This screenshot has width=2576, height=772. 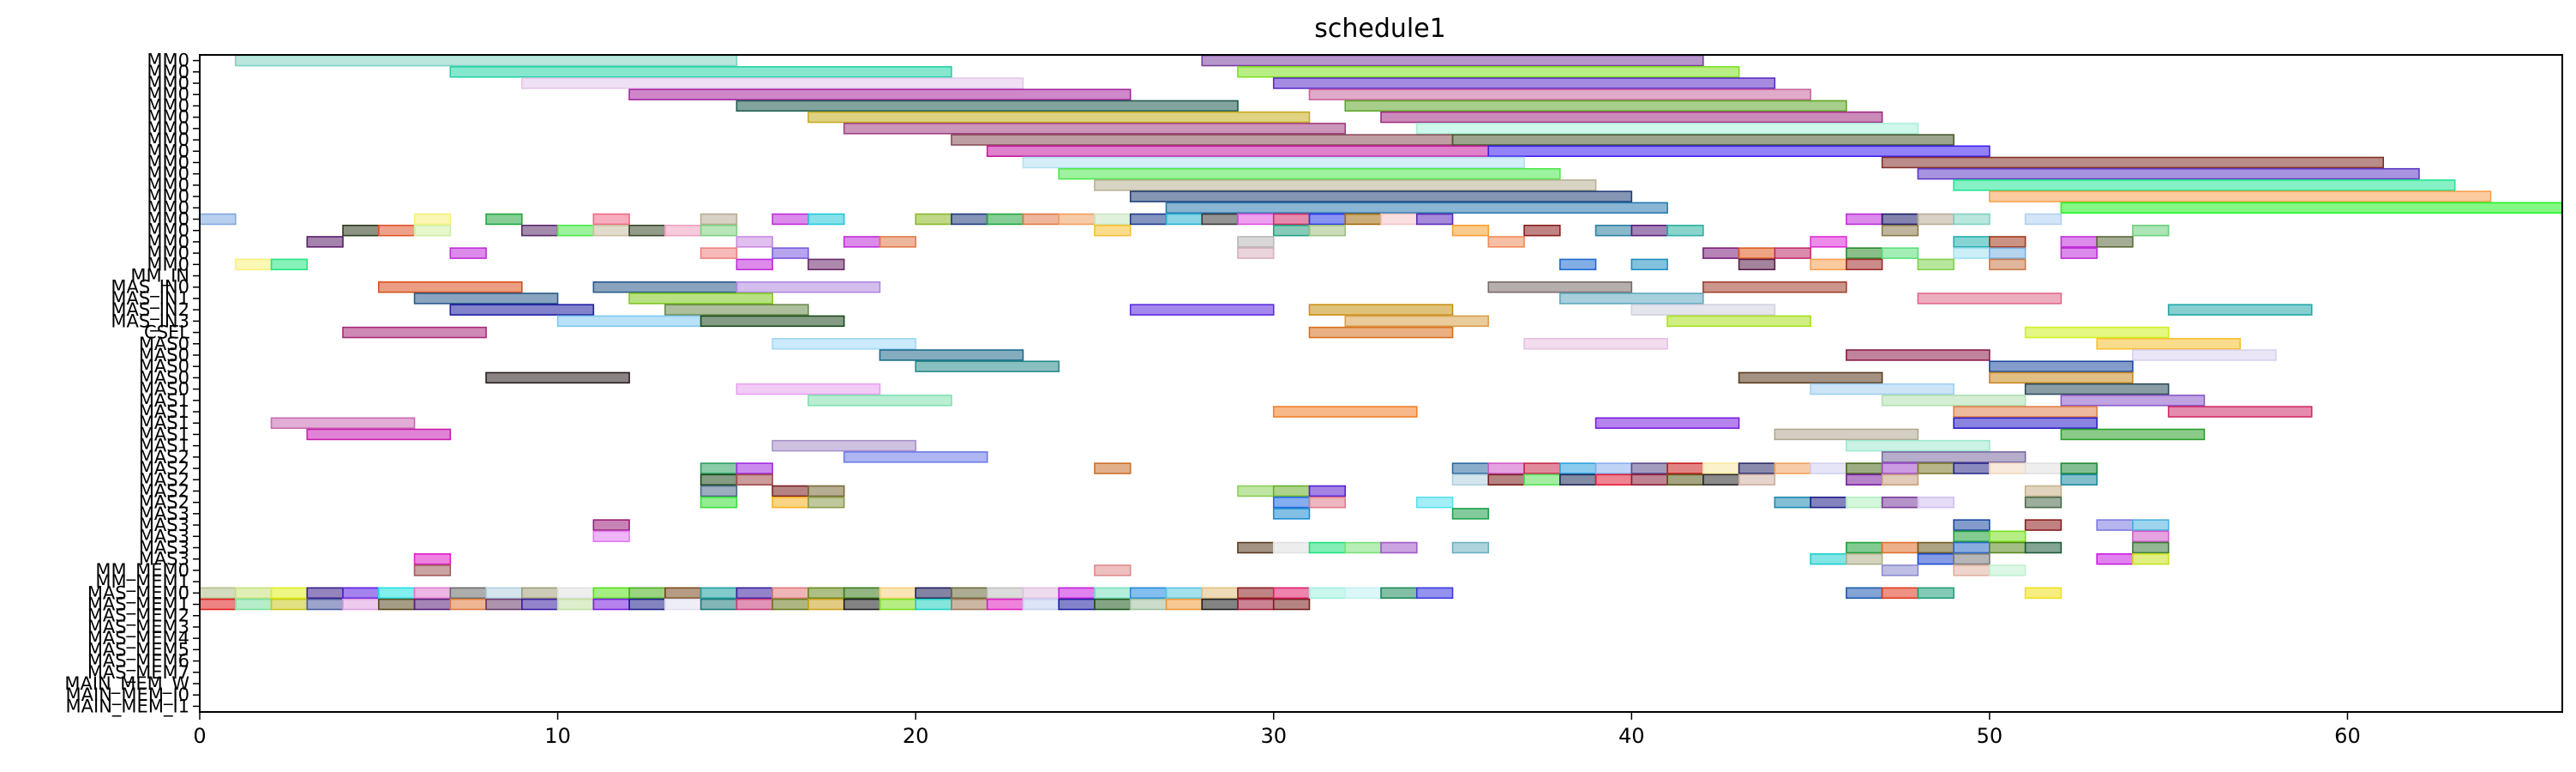 I want to click on y-tick-label: MAS_IN1, so click(x=150, y=299).